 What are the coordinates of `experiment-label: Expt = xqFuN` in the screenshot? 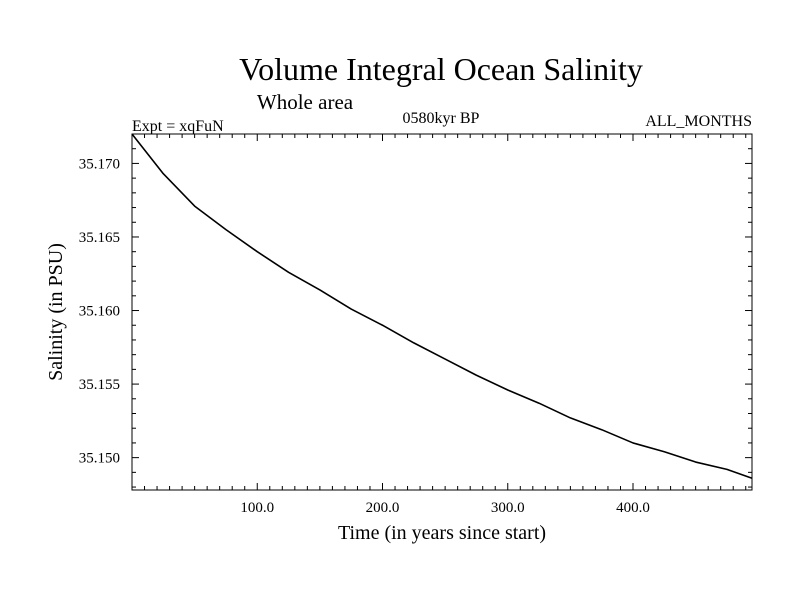 It's located at (178, 126).